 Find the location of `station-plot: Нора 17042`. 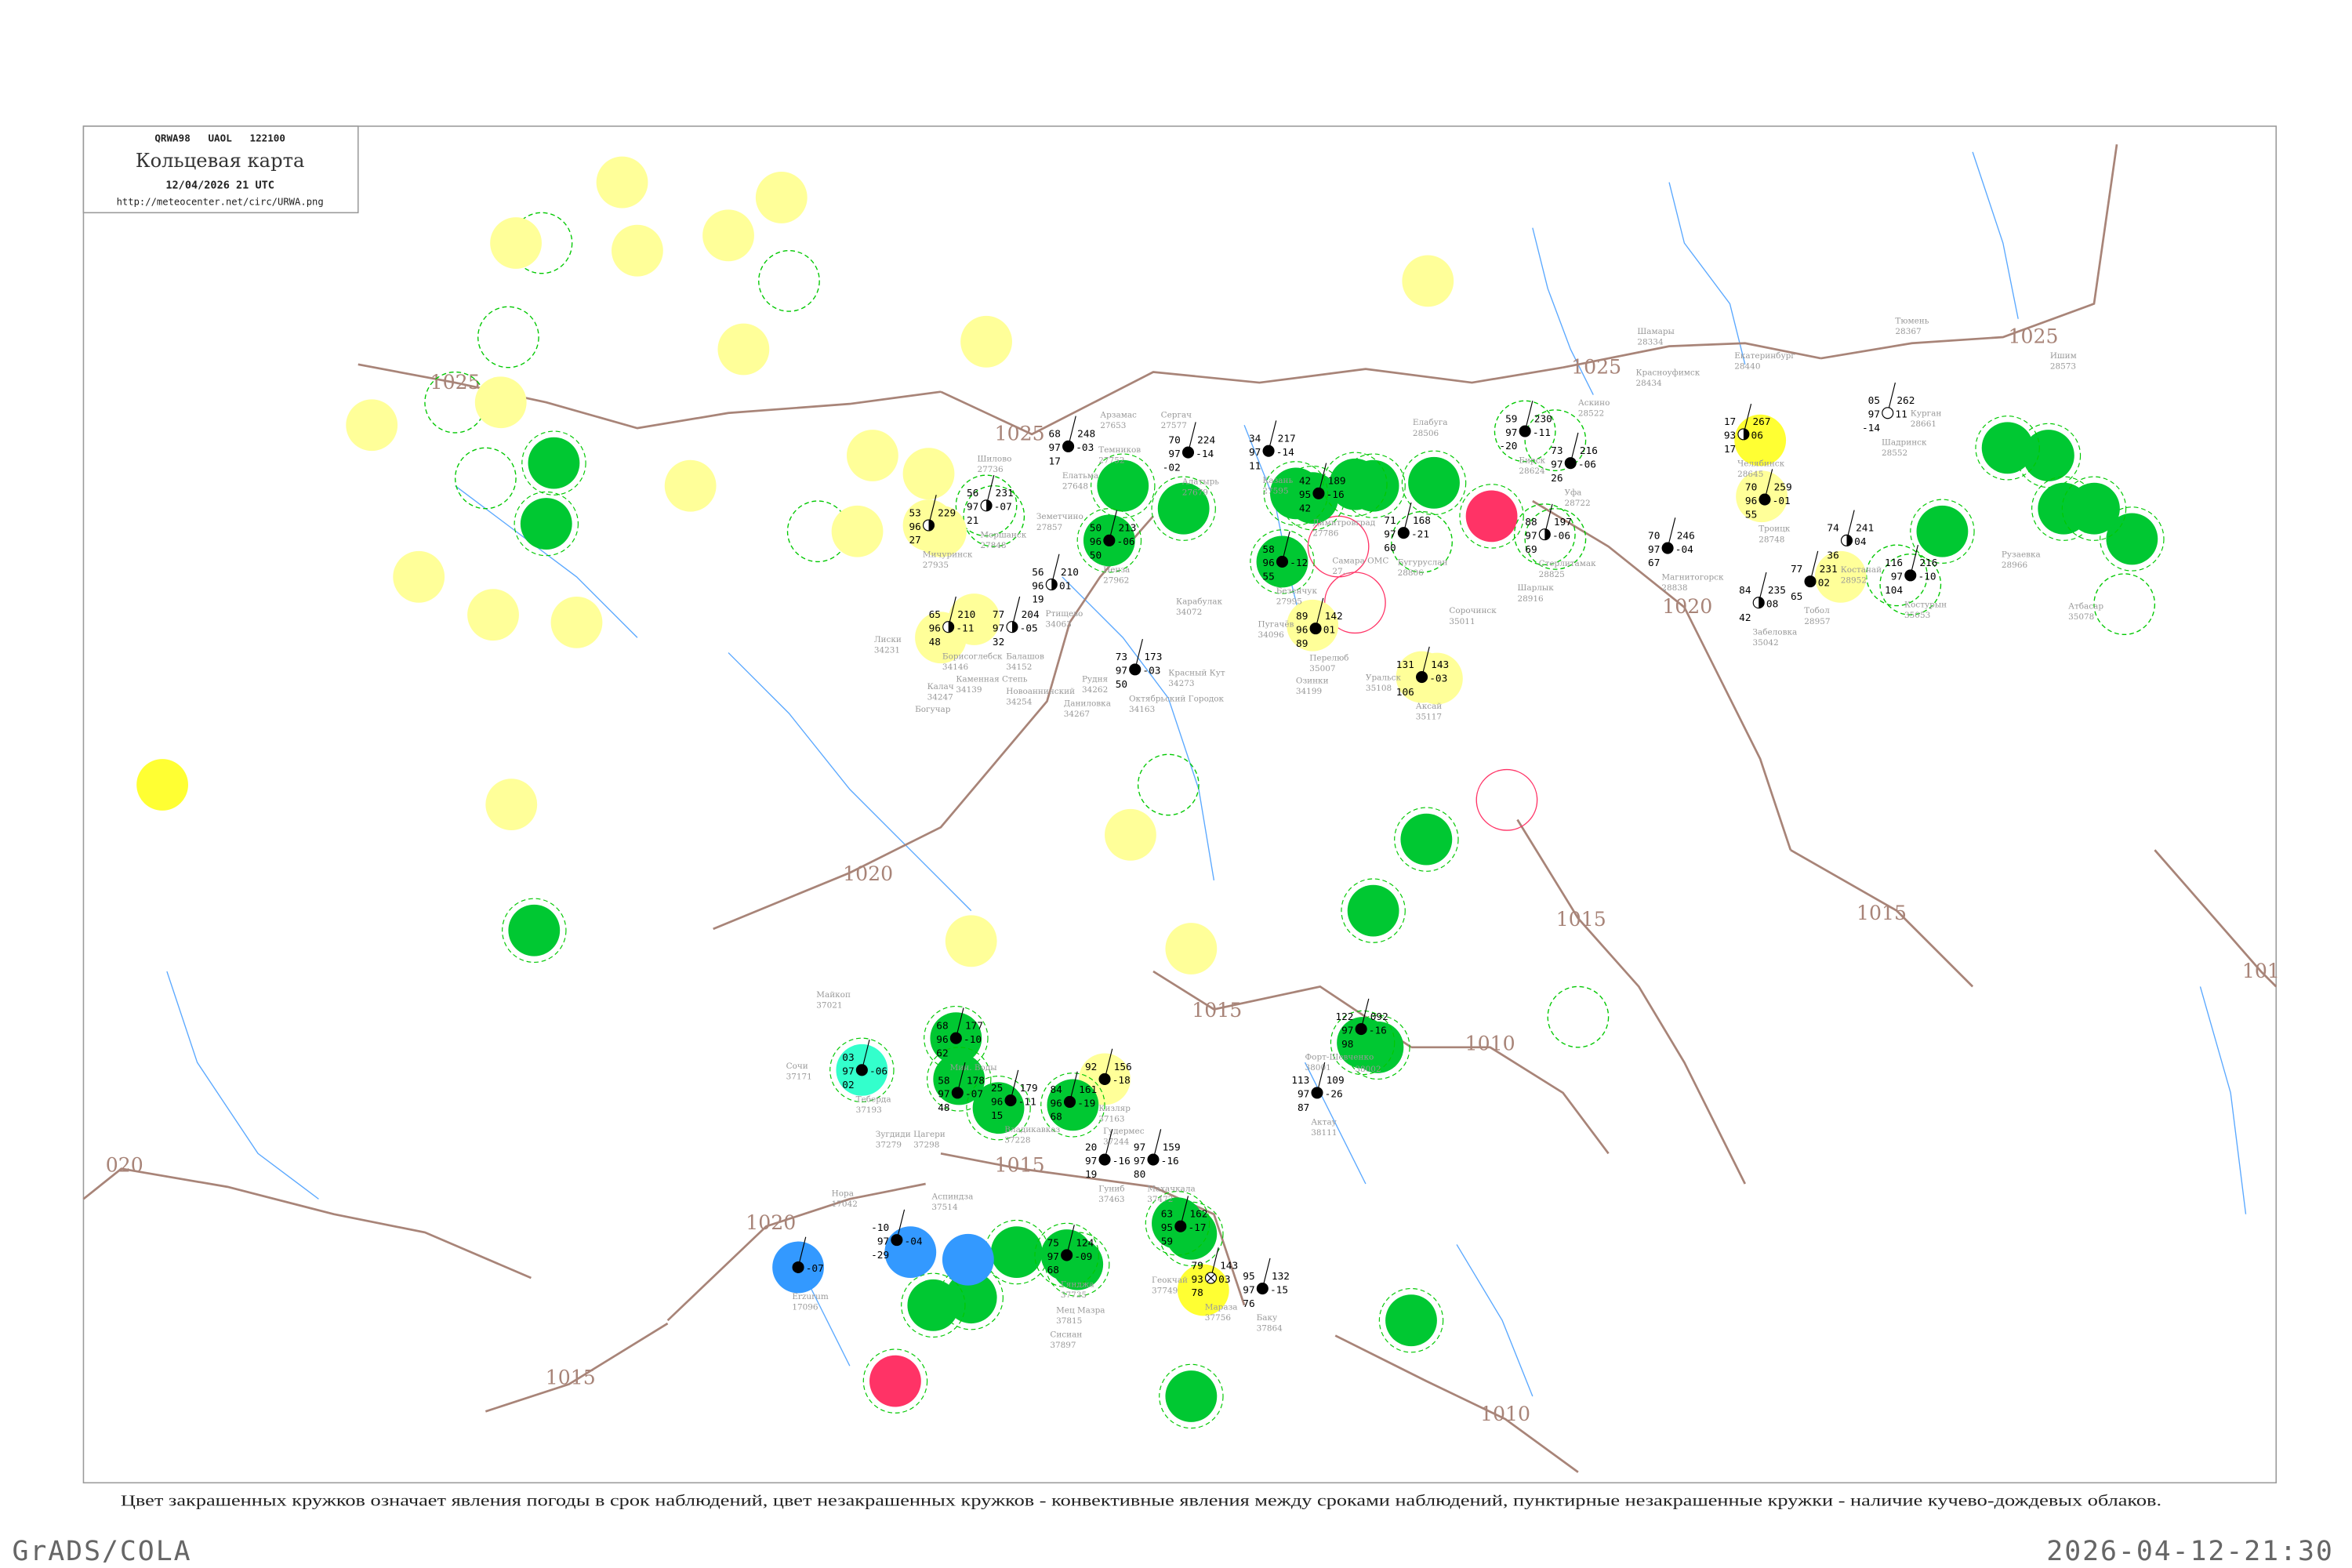

station-plot: Нора 17042 is located at coordinates (845, 1199).